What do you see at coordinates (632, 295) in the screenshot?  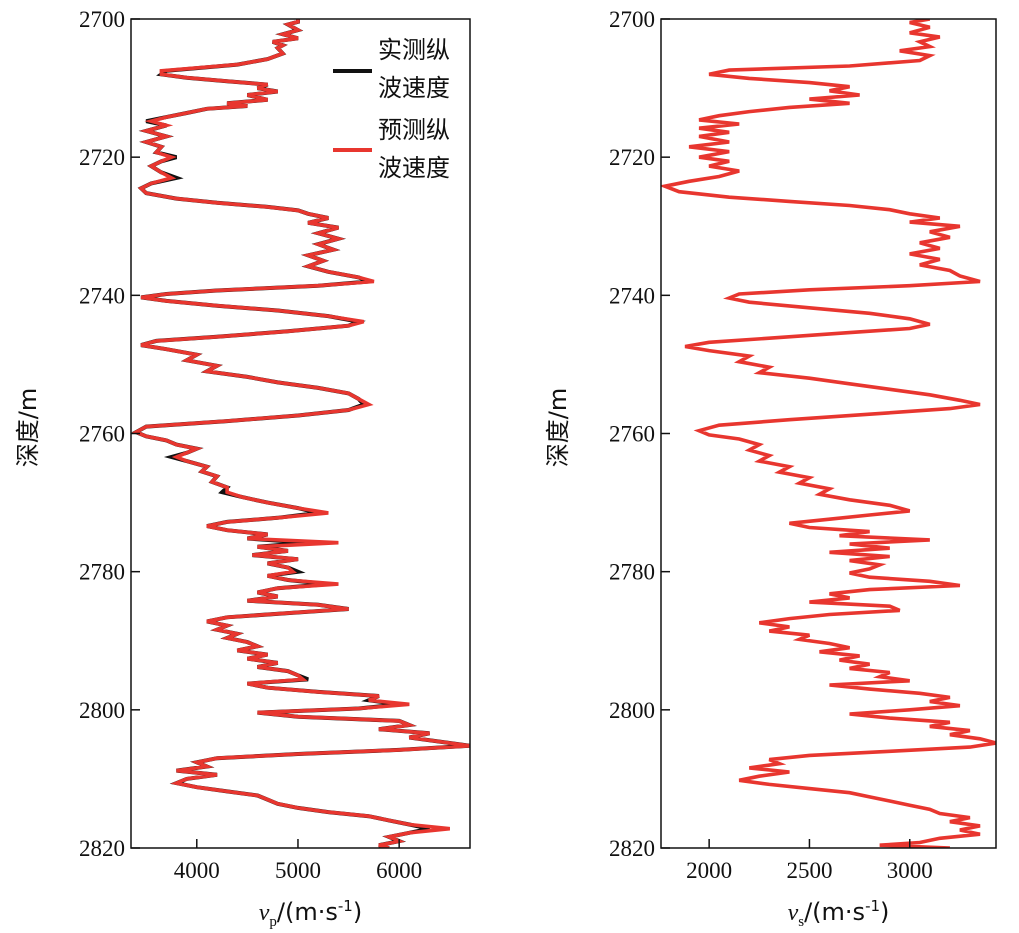 I see `vs-y-tick-label: 2740` at bounding box center [632, 295].